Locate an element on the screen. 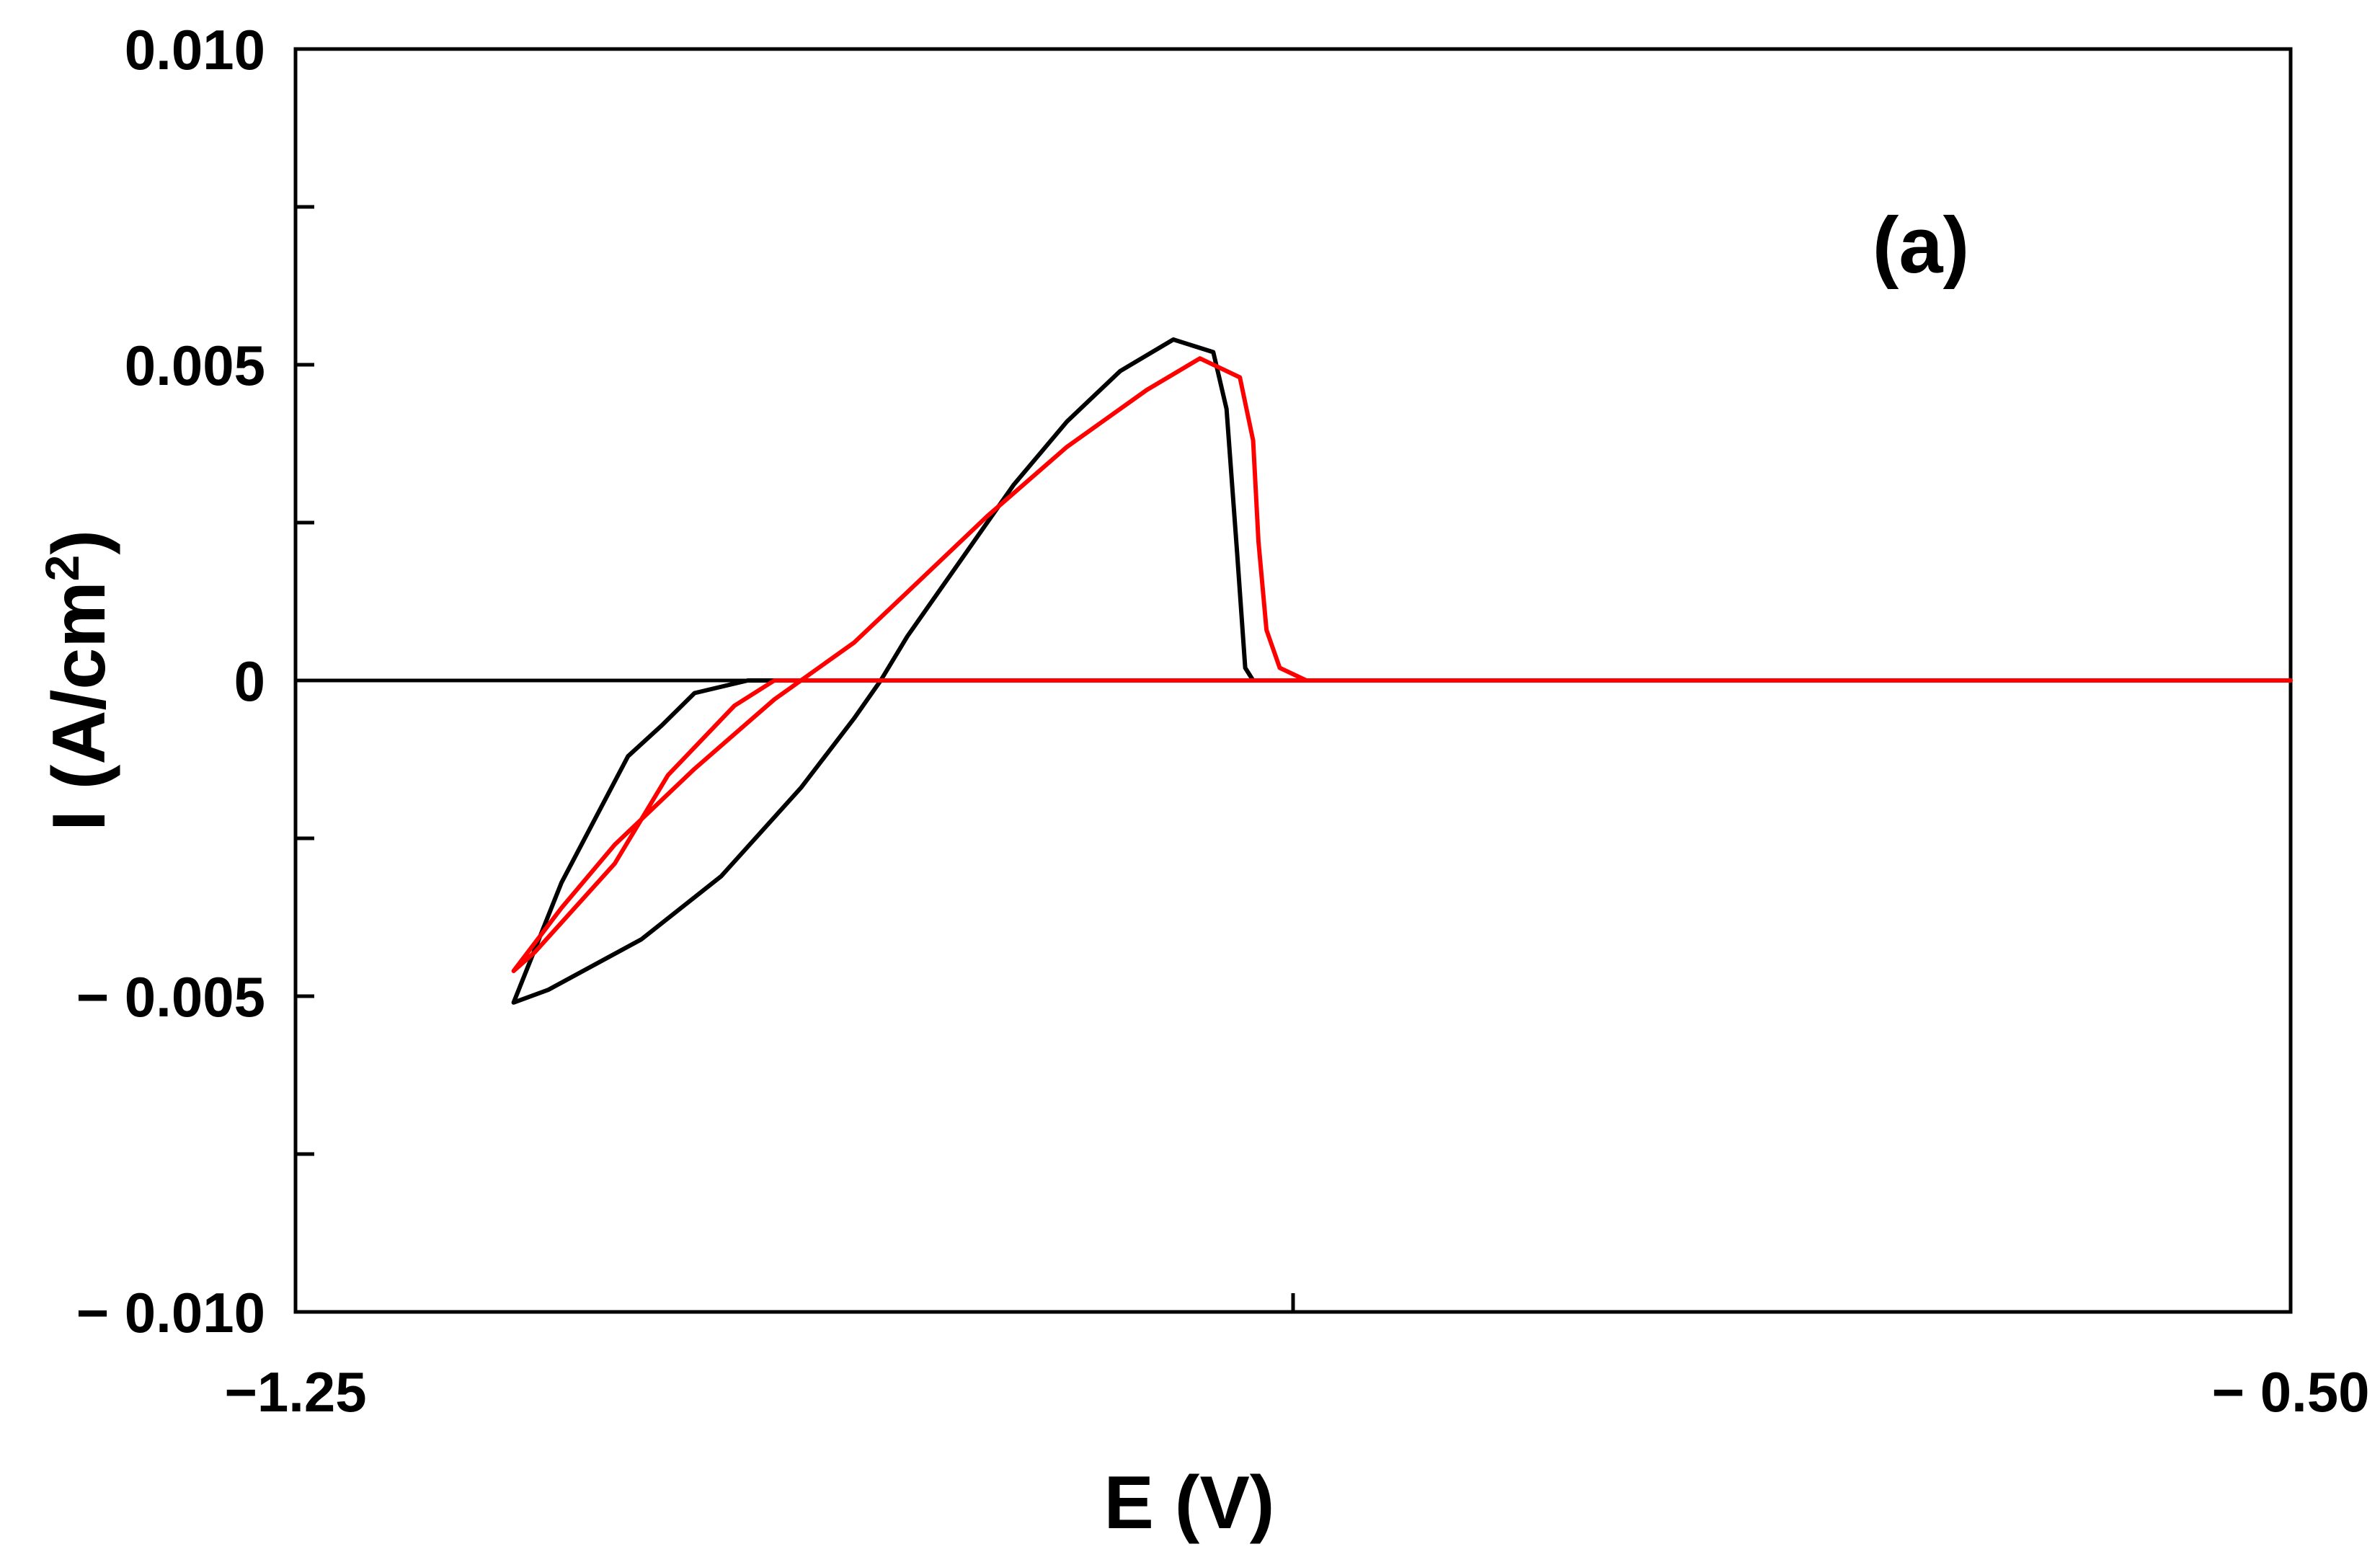 This screenshot has height=1557, width=2380. y-tick-label: 0.005 is located at coordinates (195, 365).